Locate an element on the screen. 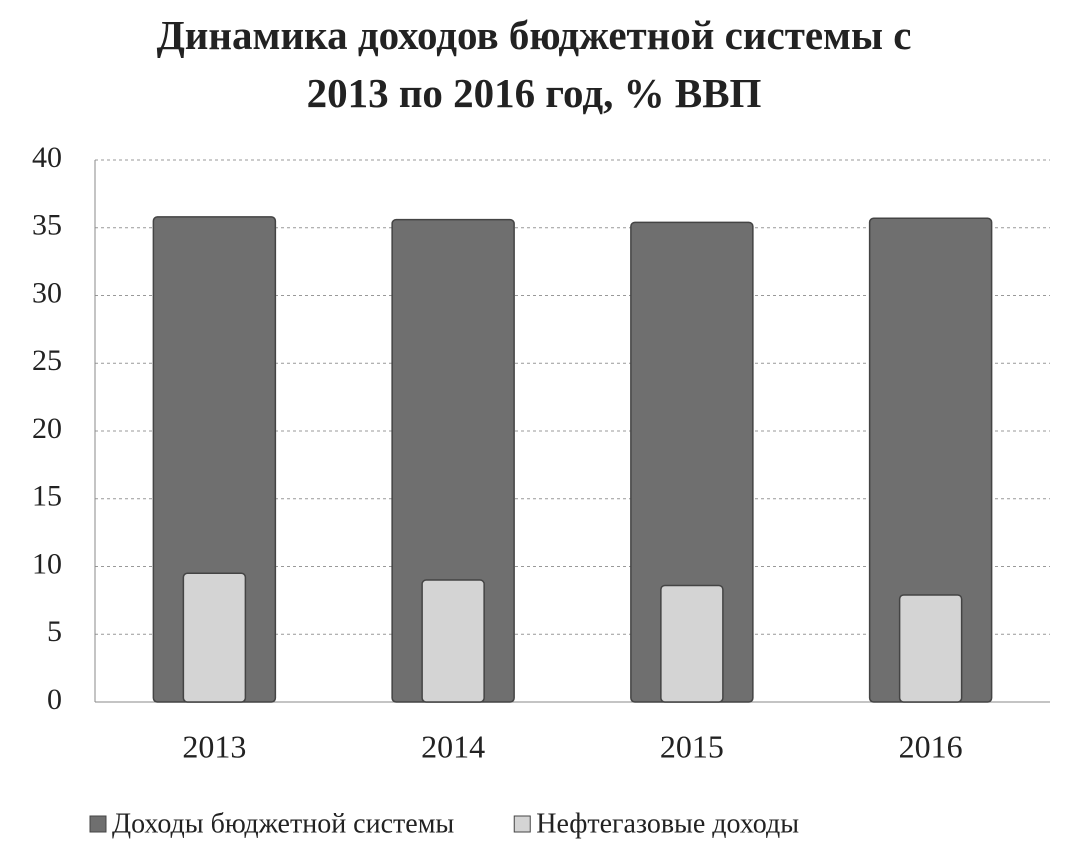 Image resolution: width=1068 pixels, height=853 pixels. y-tick-label: 30 is located at coordinates (47, 292).